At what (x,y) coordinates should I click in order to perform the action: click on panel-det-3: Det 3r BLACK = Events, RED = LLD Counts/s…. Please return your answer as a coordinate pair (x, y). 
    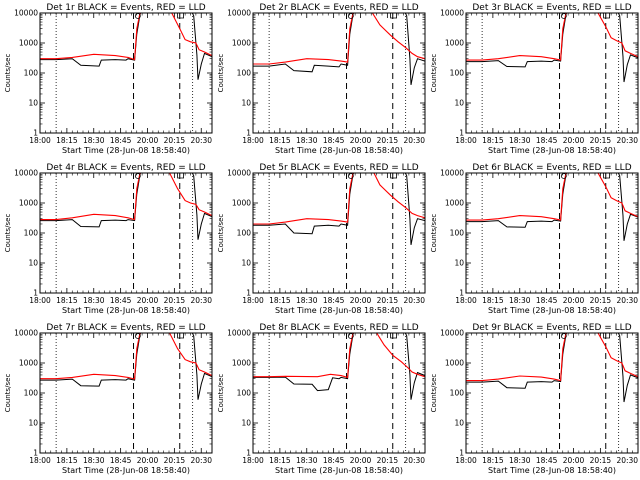
    Looking at the image, I should click on (534, 79).